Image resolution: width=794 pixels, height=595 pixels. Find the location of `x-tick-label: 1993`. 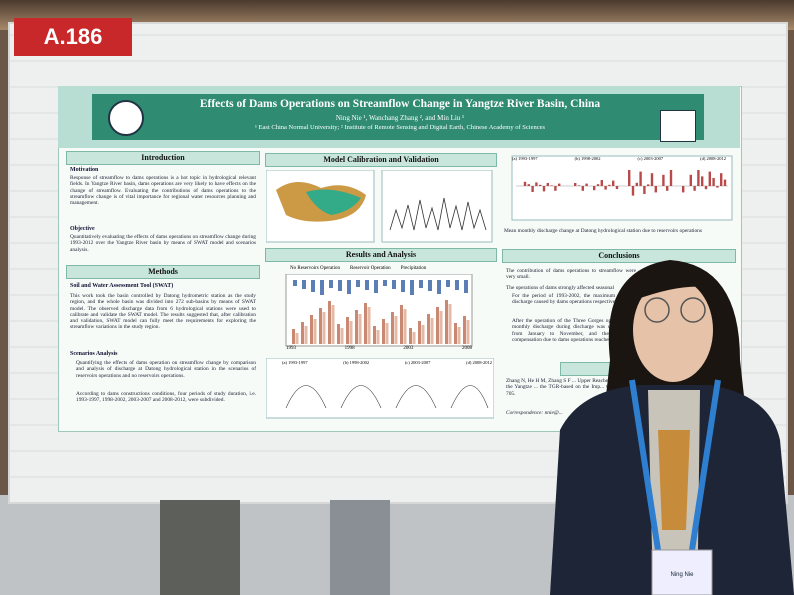

x-tick-label: 1993 is located at coordinates (291, 348).